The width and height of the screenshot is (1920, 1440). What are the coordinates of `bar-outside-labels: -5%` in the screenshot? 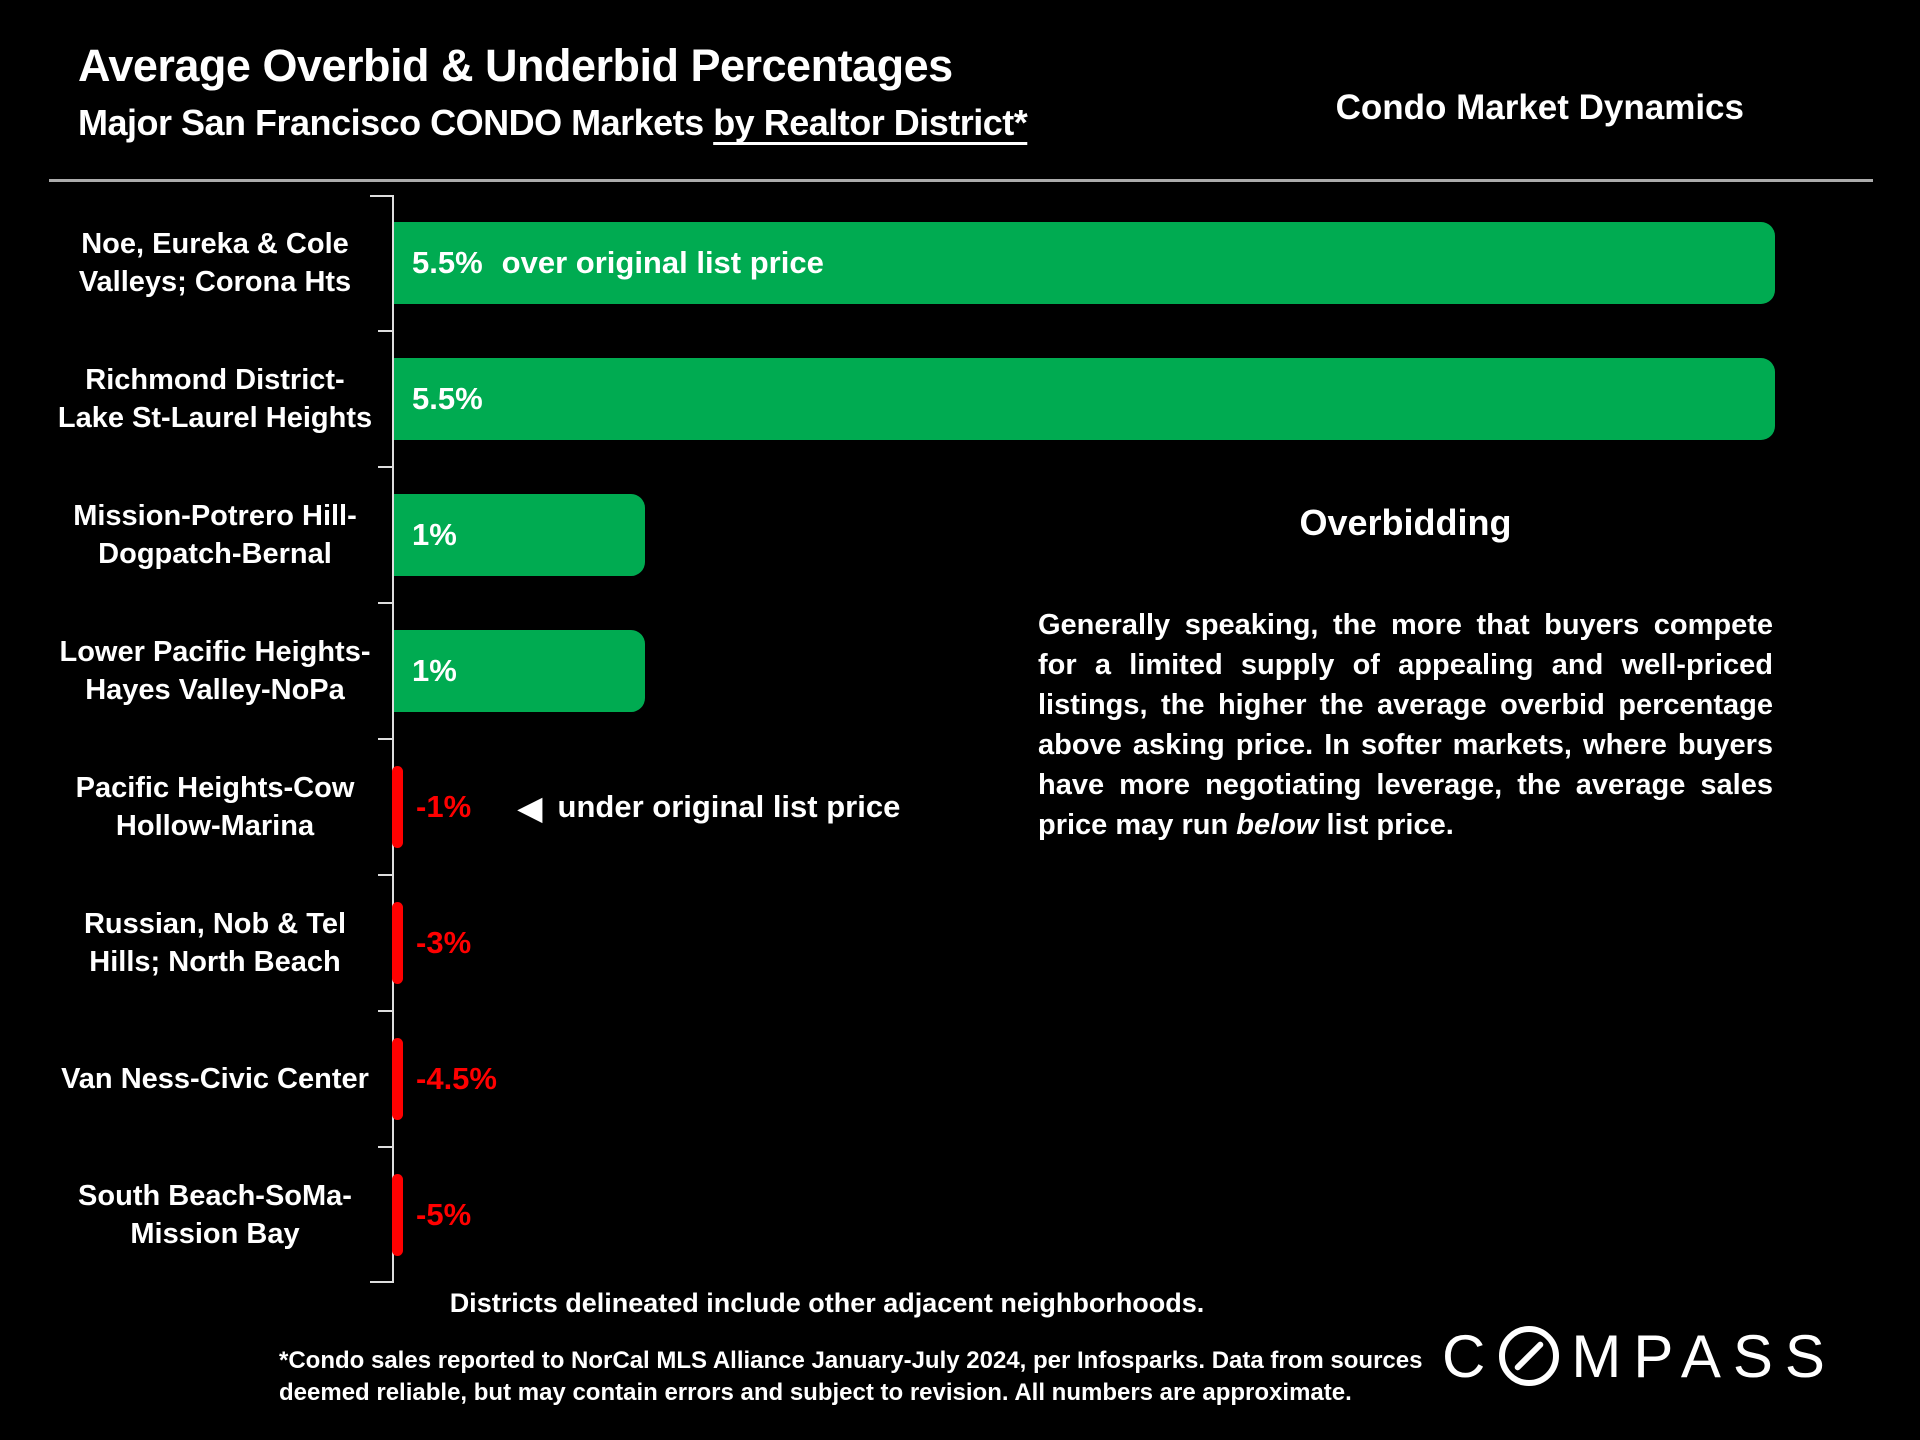 It's located at (443, 1215).